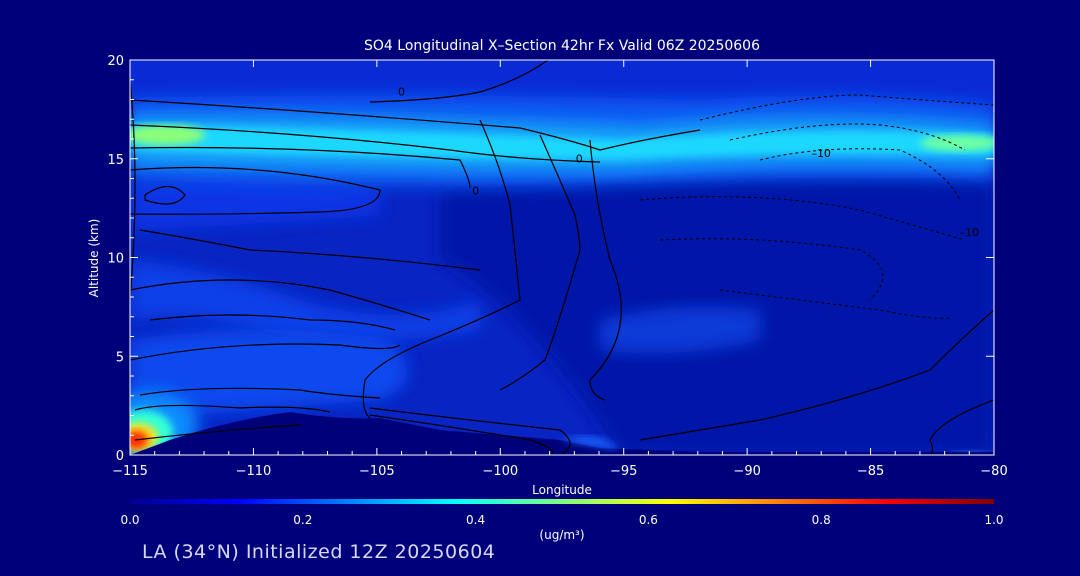 The height and width of the screenshot is (576, 1080). What do you see at coordinates (115, 259) in the screenshot?
I see `y-tick-label: 10` at bounding box center [115, 259].